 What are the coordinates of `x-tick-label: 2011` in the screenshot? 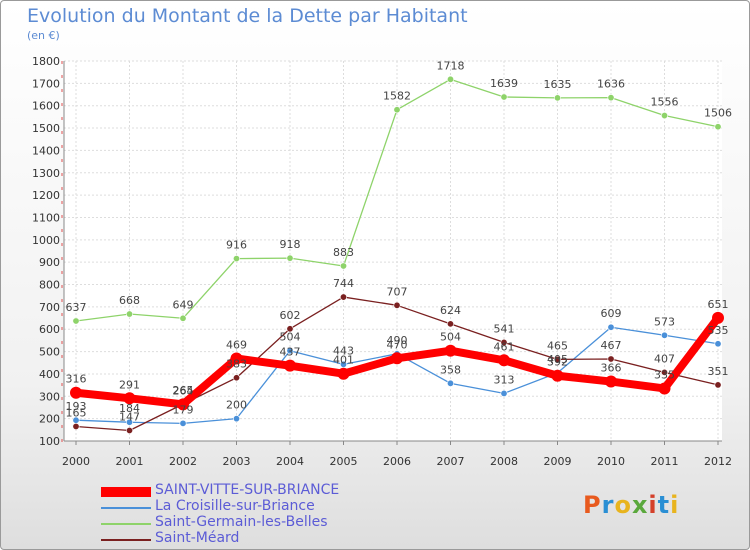 It's located at (665, 461).